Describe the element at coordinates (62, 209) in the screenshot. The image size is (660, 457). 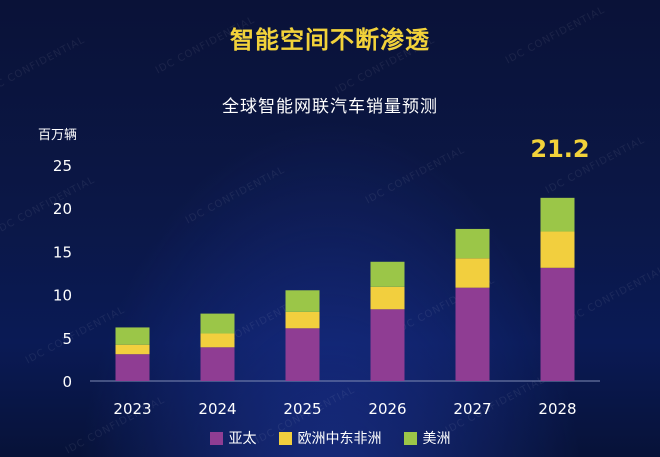
I see `y-tick-label: 20` at that location.